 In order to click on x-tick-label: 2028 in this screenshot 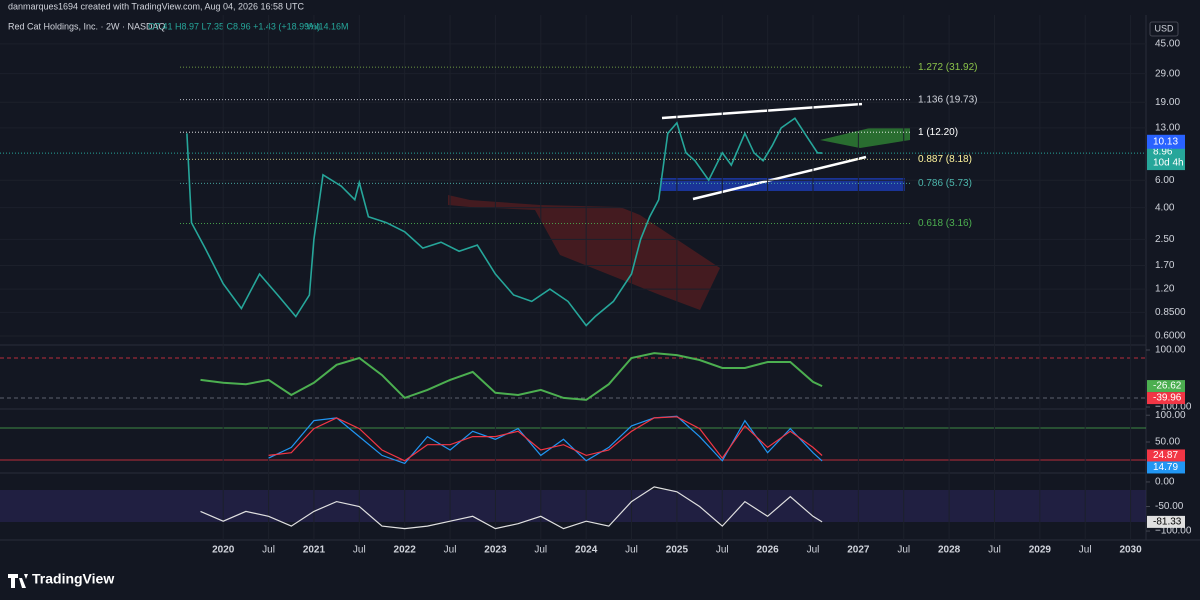, I will do `click(949, 550)`.